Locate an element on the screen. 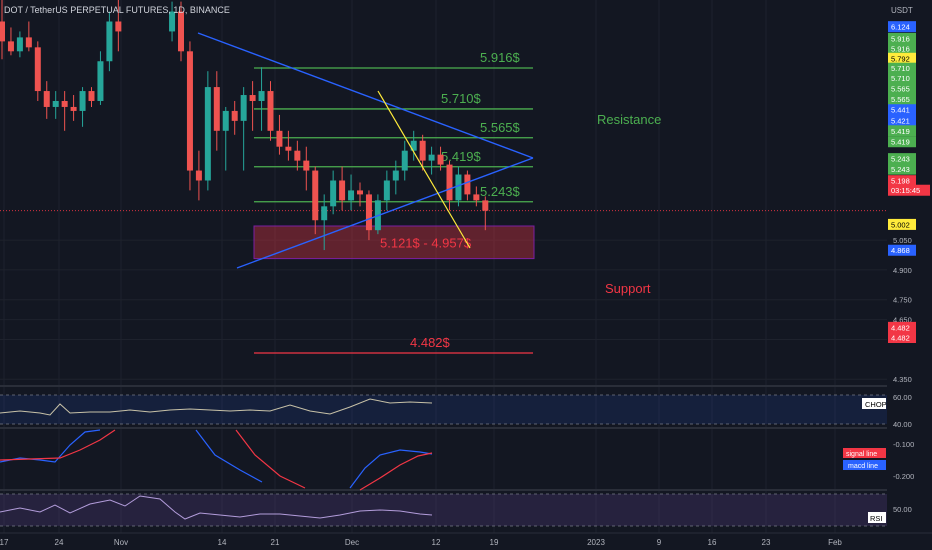  price-badge-label: 5.243 is located at coordinates (900, 169).